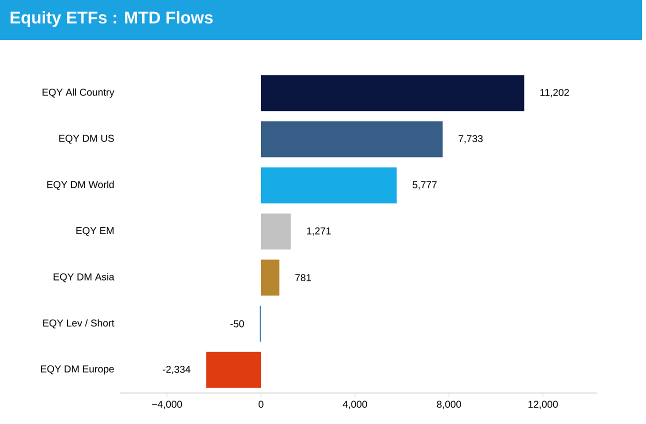  I want to click on x-tick-label: 8,000, so click(449, 405).